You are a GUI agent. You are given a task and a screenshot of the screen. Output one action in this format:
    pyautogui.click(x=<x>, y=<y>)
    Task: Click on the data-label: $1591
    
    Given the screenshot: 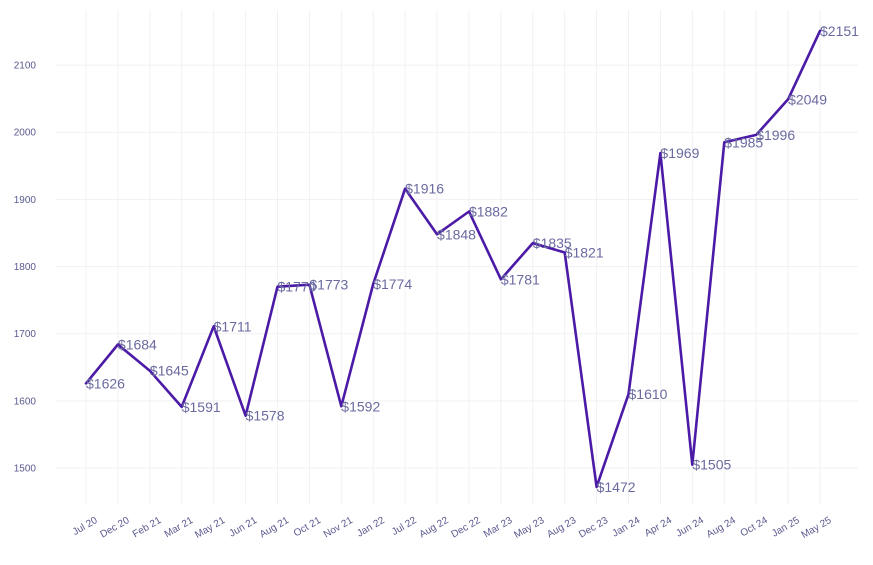 What is the action you would take?
    pyautogui.click(x=201, y=407)
    